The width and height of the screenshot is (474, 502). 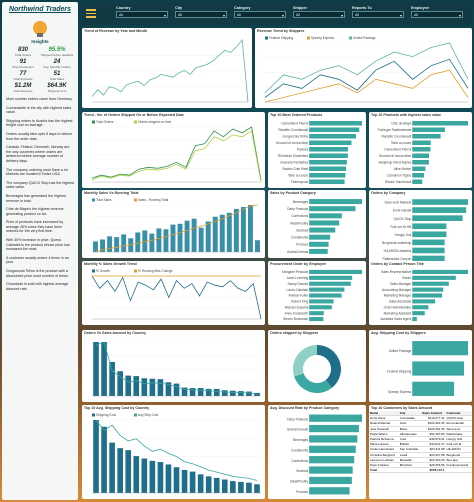 What do you see at coordinates (458, 449) in the screenshot?
I see `table-cell: HILARIÓN` at bounding box center [458, 449].